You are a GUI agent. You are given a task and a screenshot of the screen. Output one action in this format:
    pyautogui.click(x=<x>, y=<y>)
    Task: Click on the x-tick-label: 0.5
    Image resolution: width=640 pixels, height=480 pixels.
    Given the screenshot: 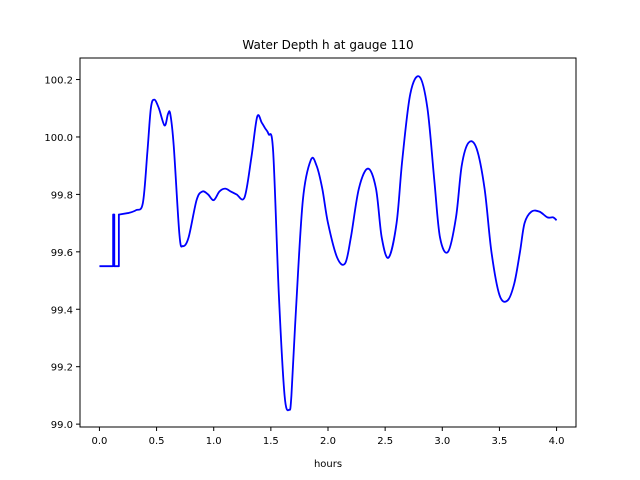 What is the action you would take?
    pyautogui.click(x=157, y=441)
    